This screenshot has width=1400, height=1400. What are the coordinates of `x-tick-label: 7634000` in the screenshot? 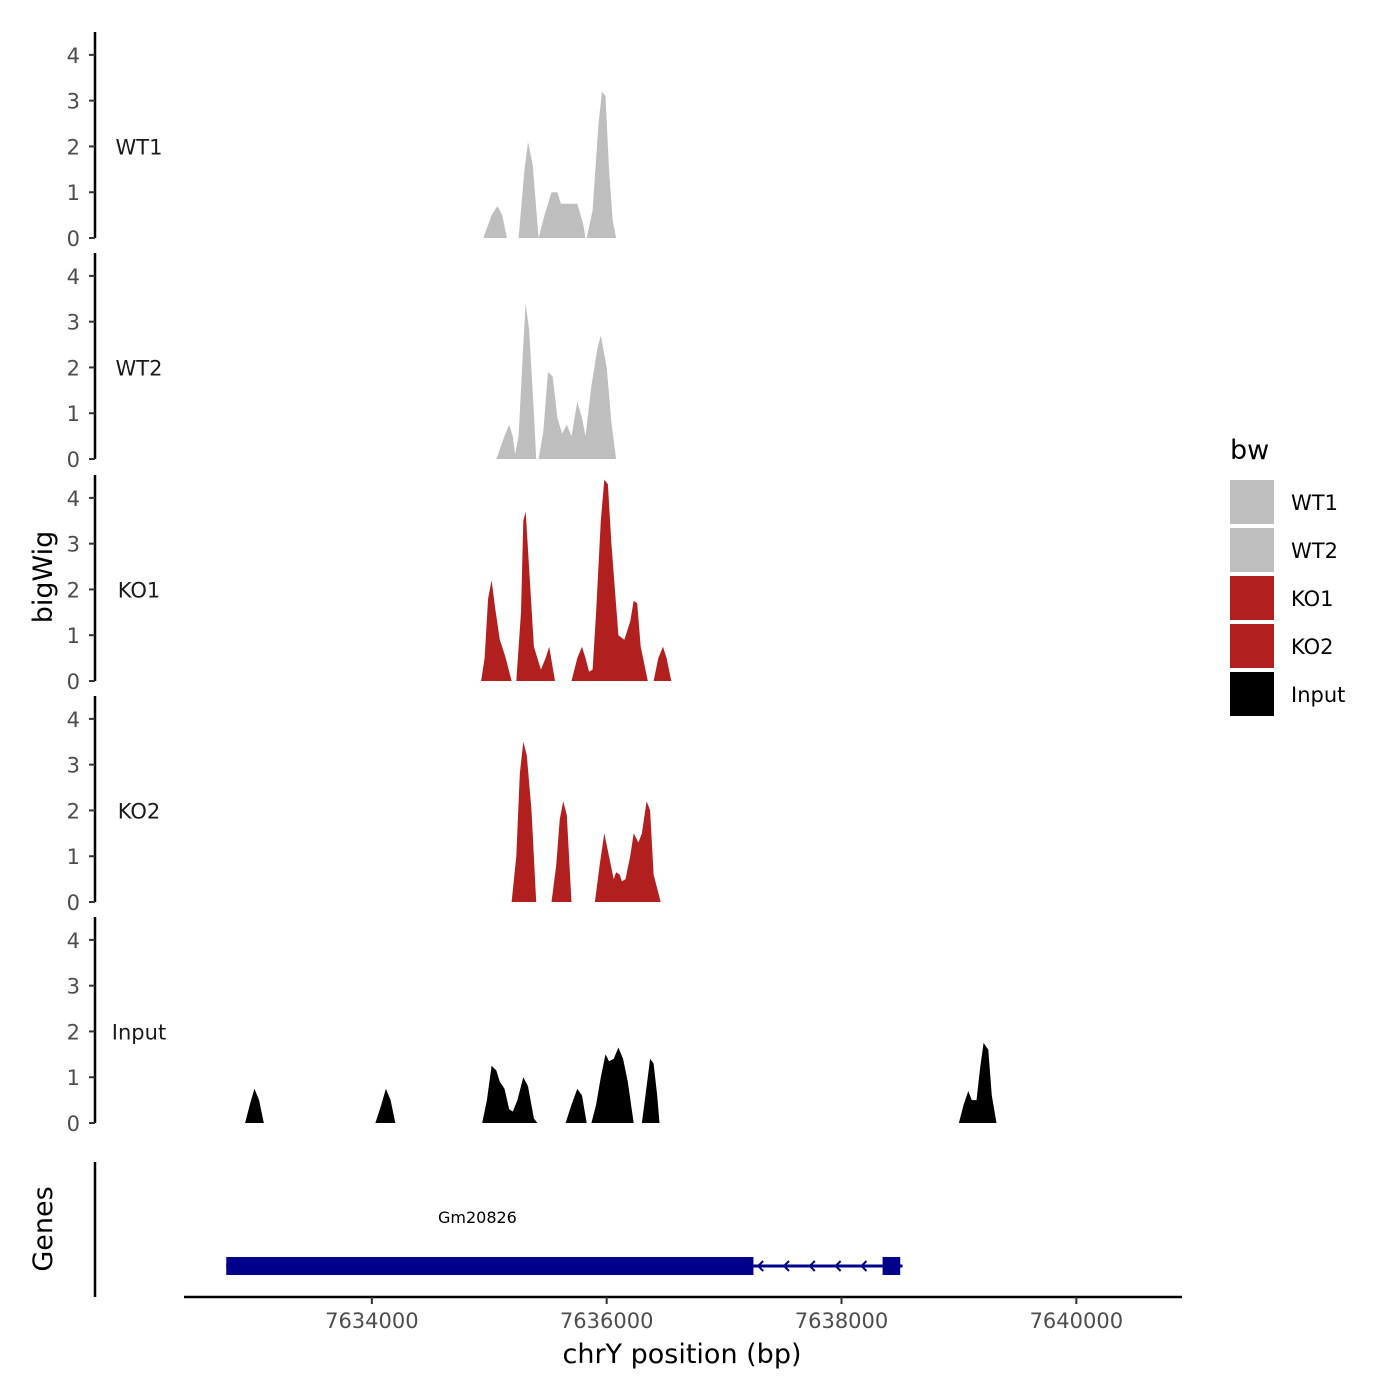 It's located at (372, 1321).